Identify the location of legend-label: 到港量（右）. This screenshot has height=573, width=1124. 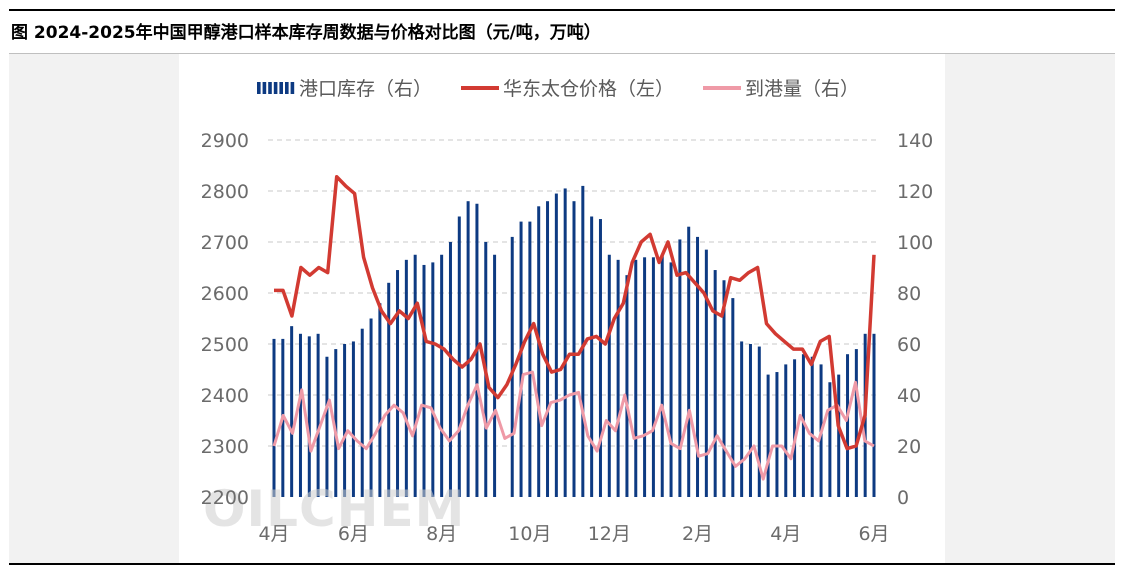
(802, 89).